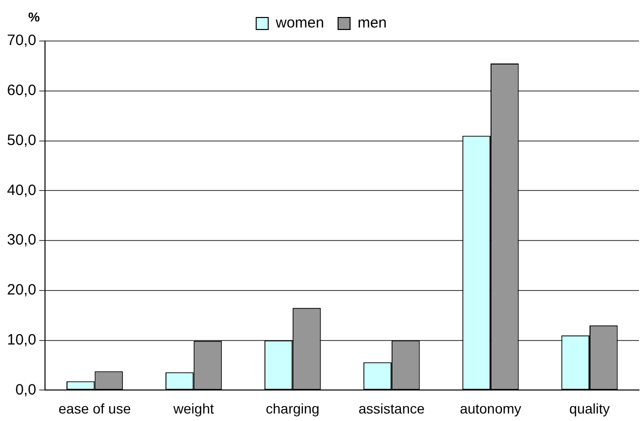 This screenshot has height=421, width=643. I want to click on y-tick-label: 40,0, so click(21, 190).